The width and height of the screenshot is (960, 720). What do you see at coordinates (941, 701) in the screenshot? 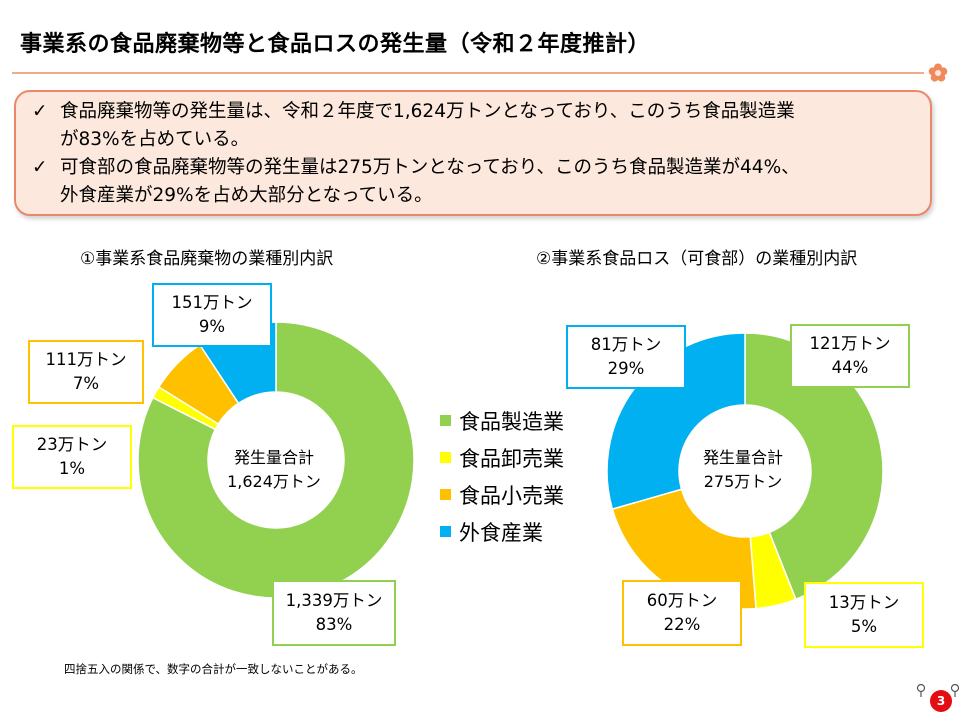
I see `page-number: 3` at bounding box center [941, 701].